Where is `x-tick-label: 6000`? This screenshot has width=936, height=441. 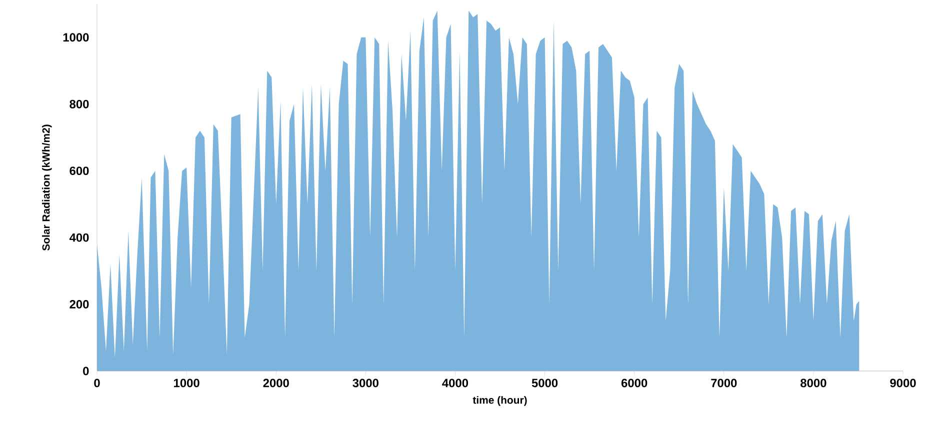 x-tick-label: 6000 is located at coordinates (634, 383).